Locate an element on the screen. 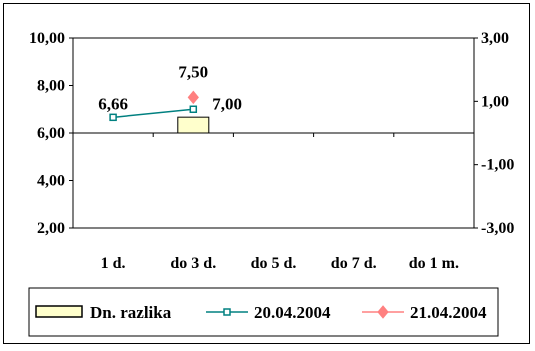  legend-box is located at coordinates (263, 312).